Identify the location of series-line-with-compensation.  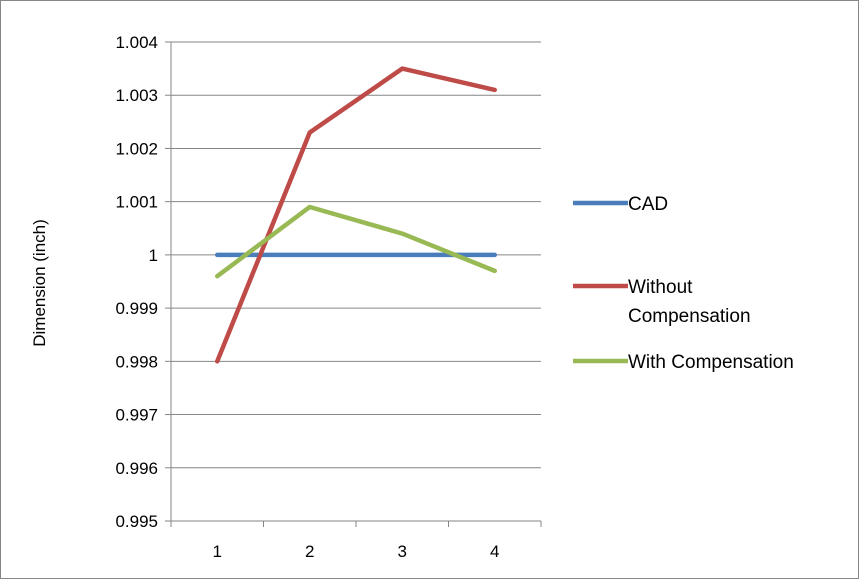
(356, 241).